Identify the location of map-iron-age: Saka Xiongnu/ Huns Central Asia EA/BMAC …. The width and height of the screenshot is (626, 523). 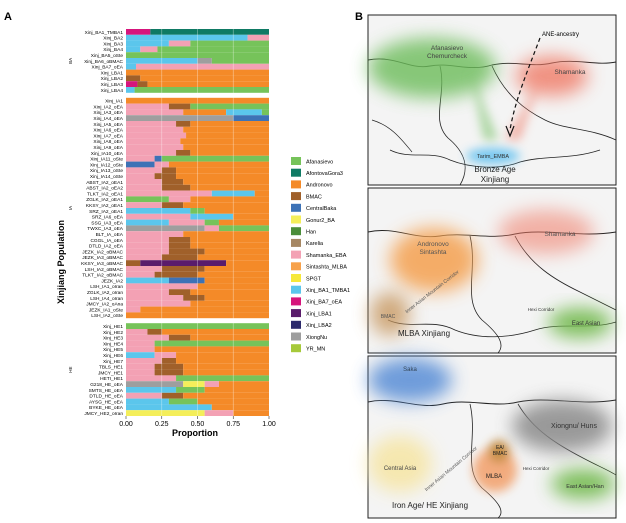
(492, 437).